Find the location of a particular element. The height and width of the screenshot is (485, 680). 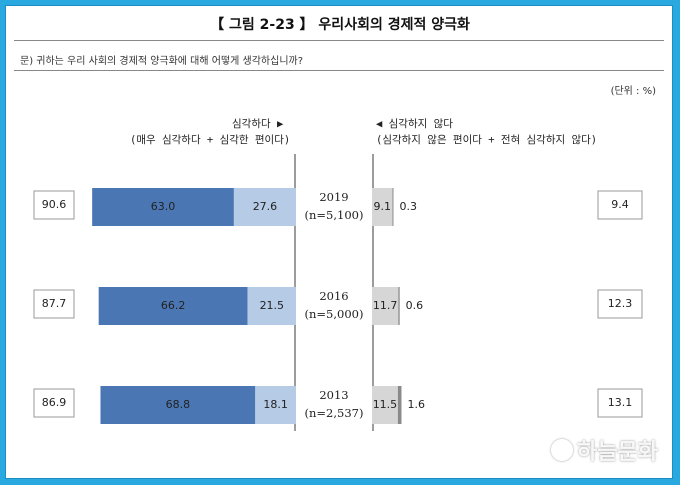

total-serious-value: 86.9 is located at coordinates (54, 402).